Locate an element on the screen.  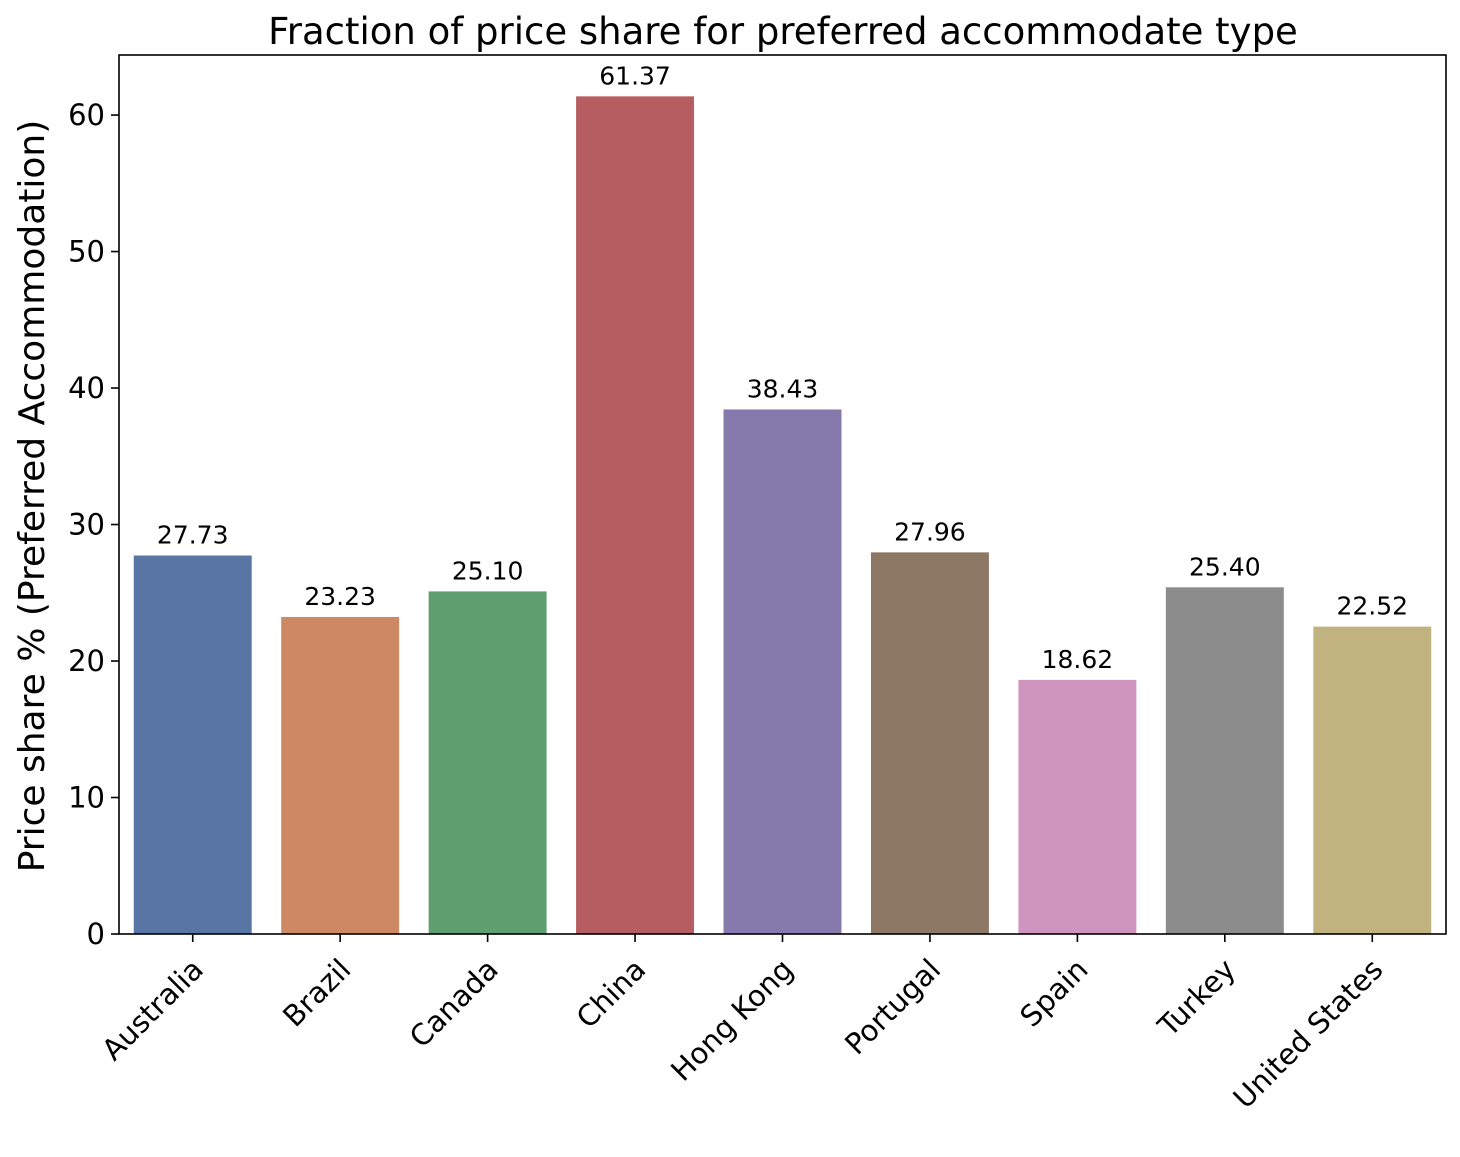
bar-value-label: 23.23 is located at coordinates (340, 596).